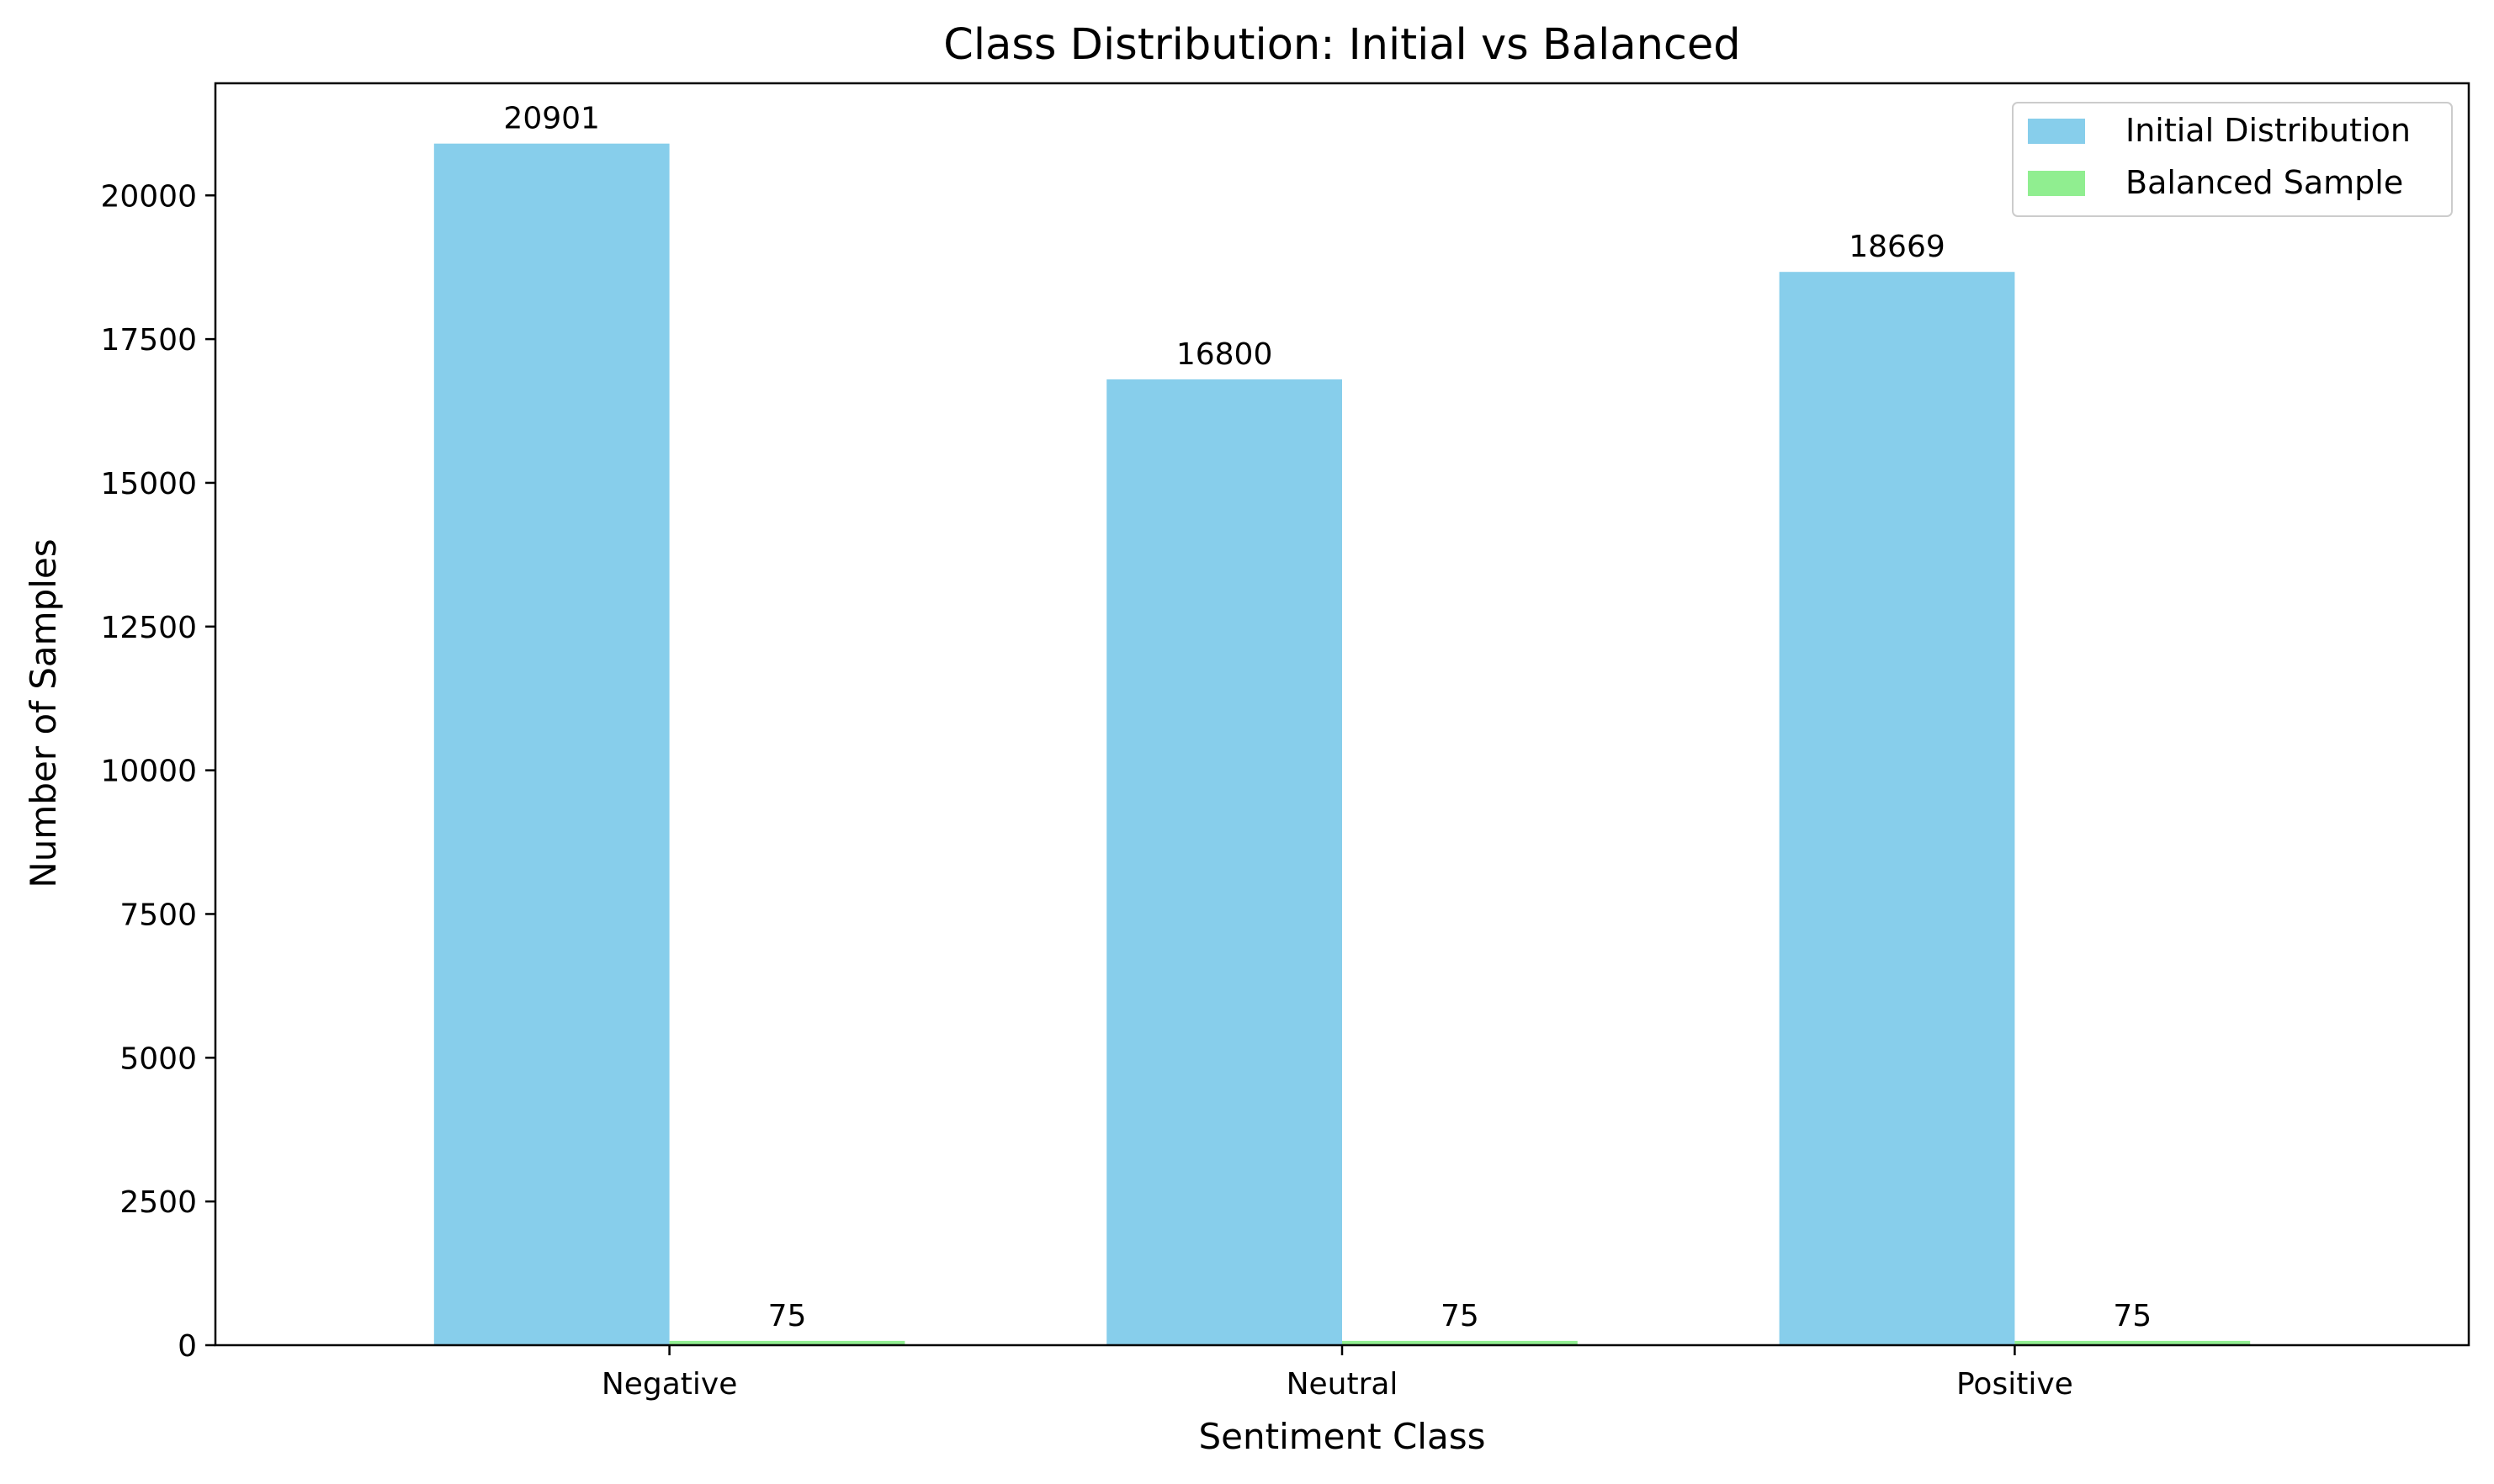  Describe the element at coordinates (1342, 1384) in the screenshot. I see `x-tick-label-neutral: Neutral` at that location.